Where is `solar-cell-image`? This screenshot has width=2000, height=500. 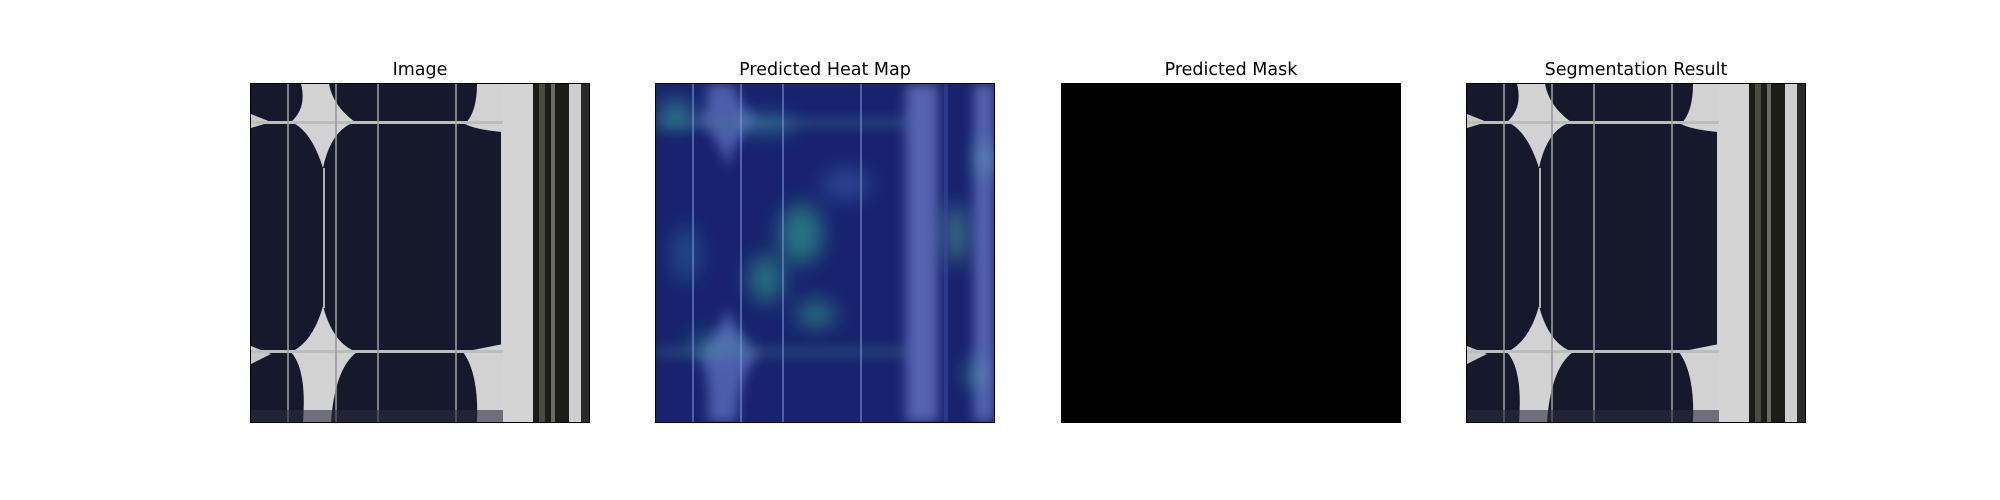 solar-cell-image is located at coordinates (420, 253).